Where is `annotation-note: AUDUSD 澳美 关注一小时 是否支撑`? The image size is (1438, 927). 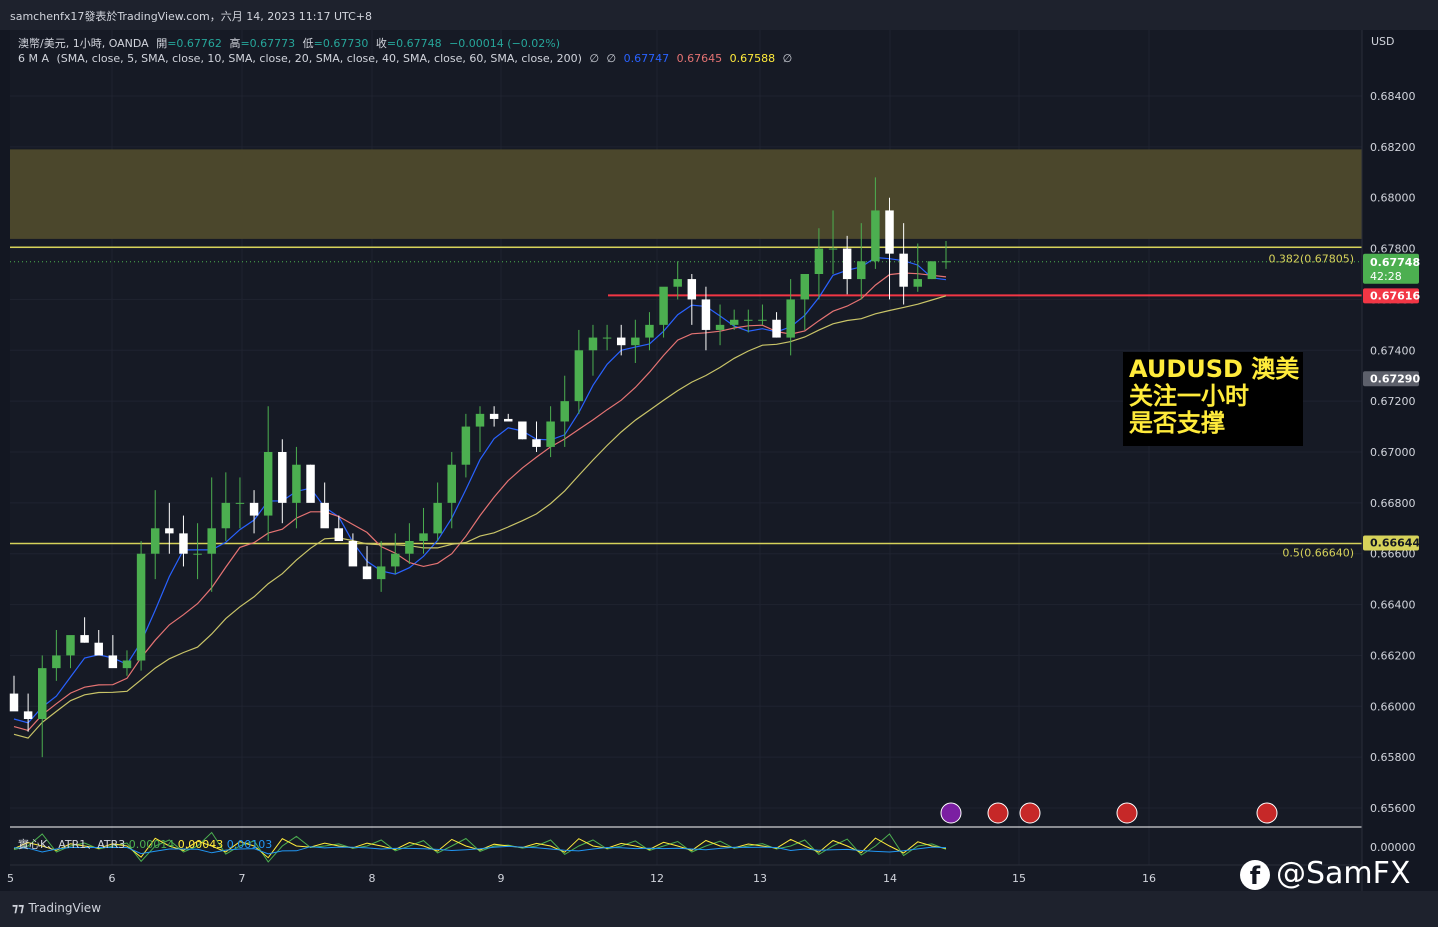
annotation-note: AUDUSD 澳美 关注一小时 是否支撑 is located at coordinates (1213, 399).